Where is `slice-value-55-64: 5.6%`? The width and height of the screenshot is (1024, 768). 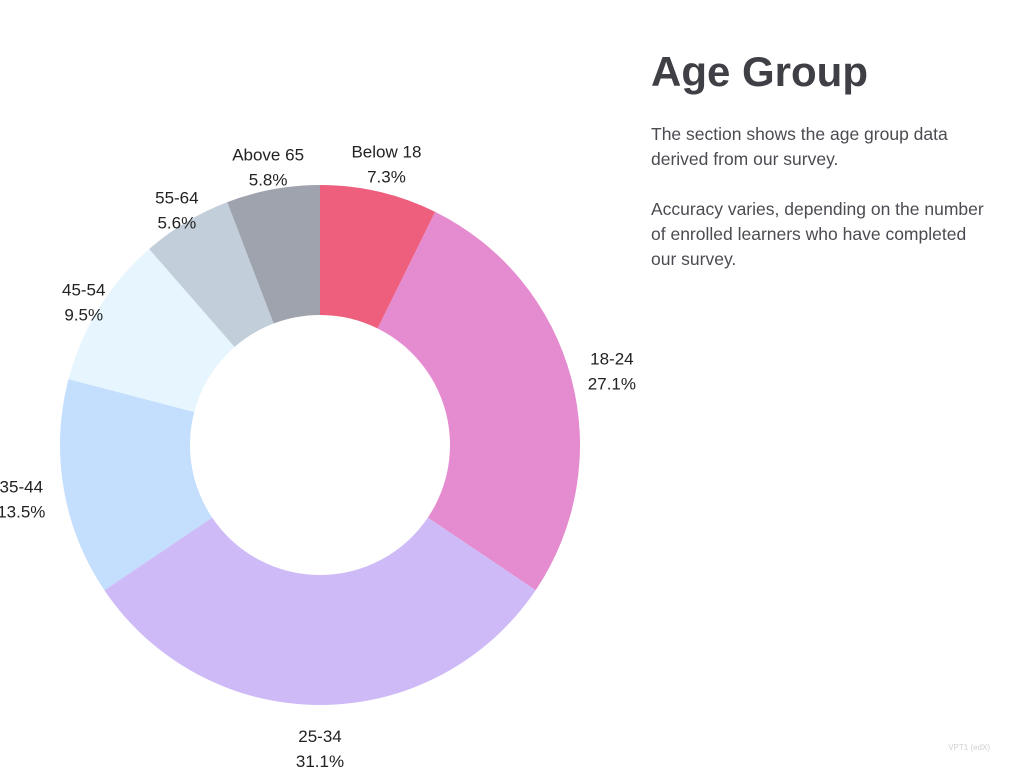
slice-value-55-64: 5.6% is located at coordinates (176, 223).